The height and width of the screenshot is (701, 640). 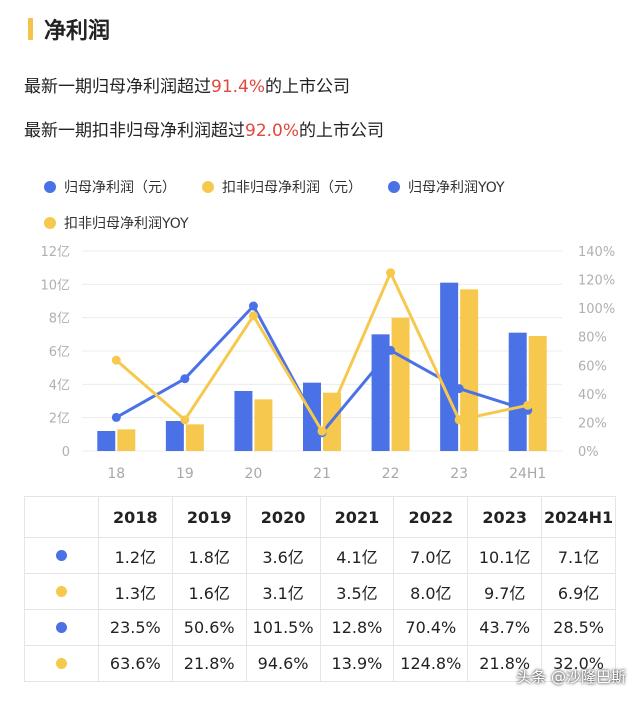 What do you see at coordinates (209, 627) in the screenshot?
I see `table-cell: 50.6%` at bounding box center [209, 627].